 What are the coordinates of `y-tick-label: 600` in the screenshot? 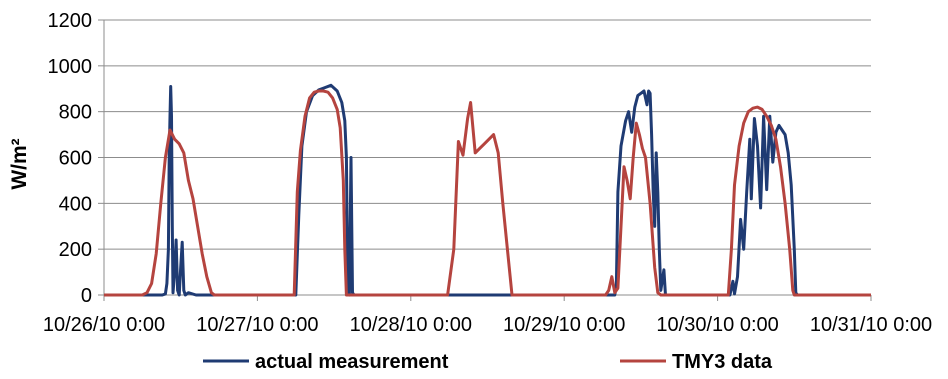 It's located at (75, 159).